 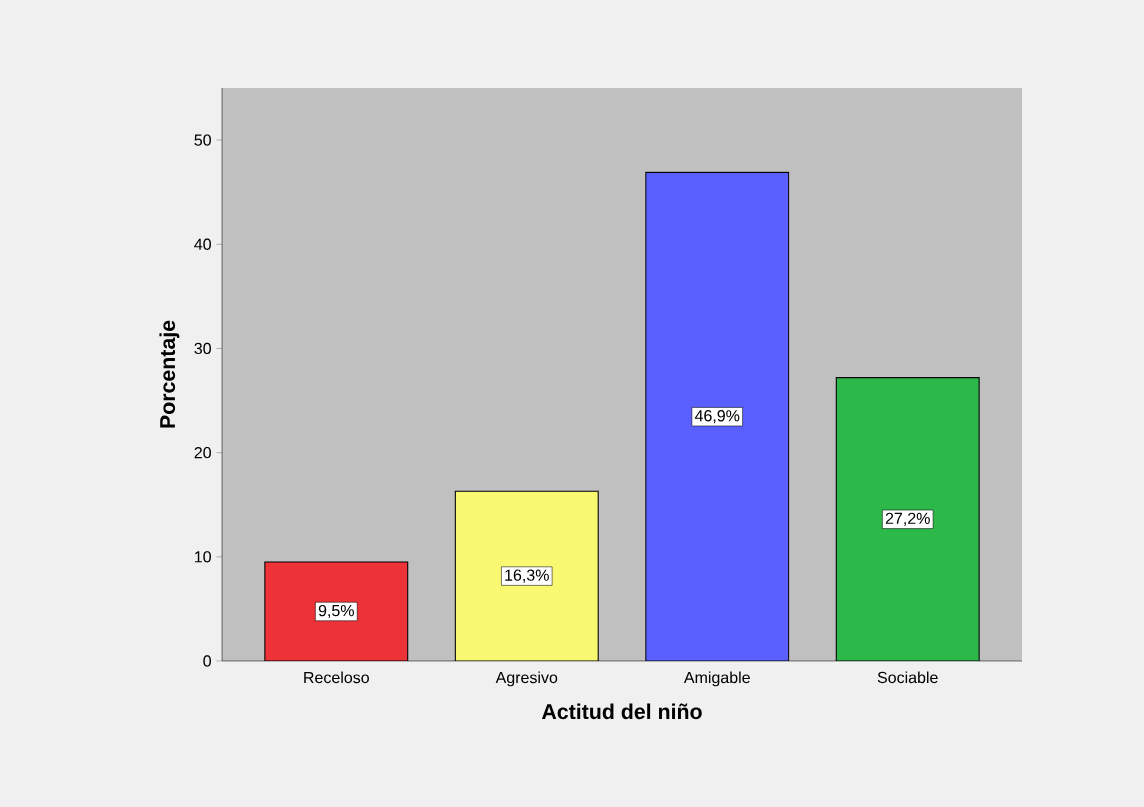 I want to click on y-tick-label: 50, so click(x=202, y=140).